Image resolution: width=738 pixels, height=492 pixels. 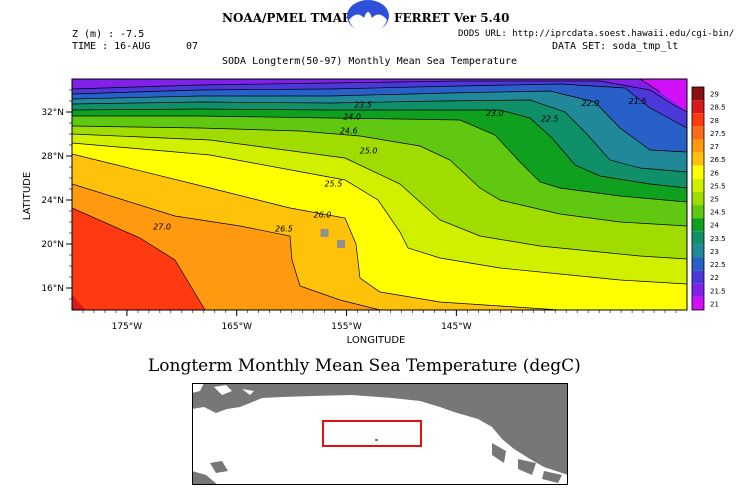 I want to click on contour-label-9: 26.0, so click(x=322, y=214).